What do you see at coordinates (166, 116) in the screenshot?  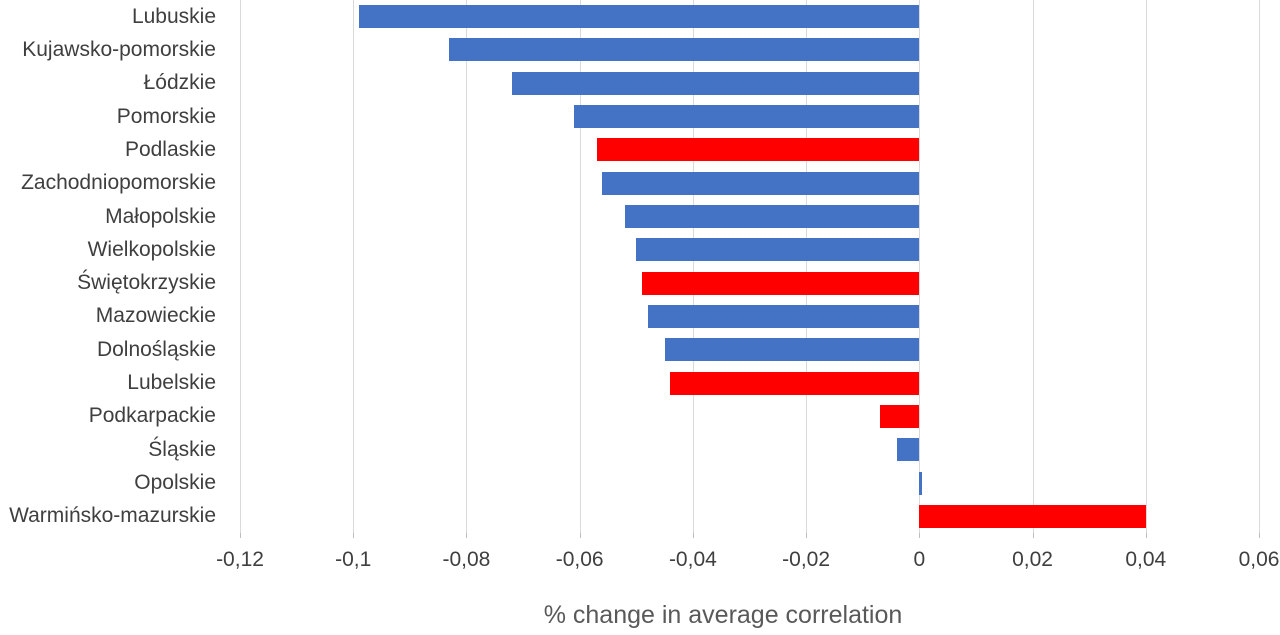 I see `category-label: Pomorskie` at bounding box center [166, 116].